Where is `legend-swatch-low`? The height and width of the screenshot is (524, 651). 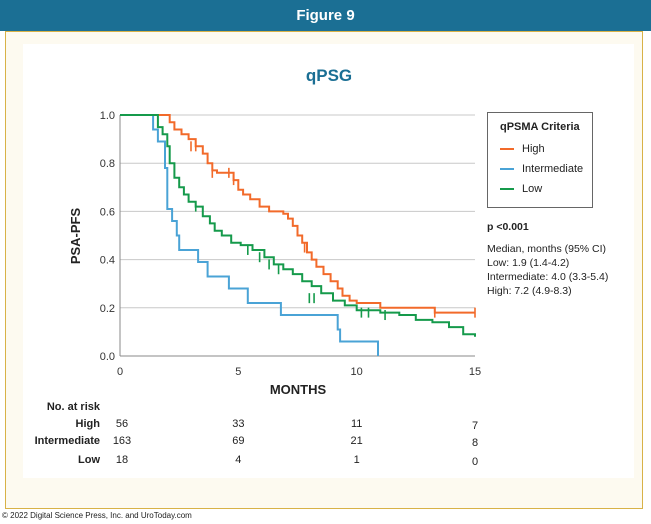
legend-swatch-low is located at coordinates (507, 189).